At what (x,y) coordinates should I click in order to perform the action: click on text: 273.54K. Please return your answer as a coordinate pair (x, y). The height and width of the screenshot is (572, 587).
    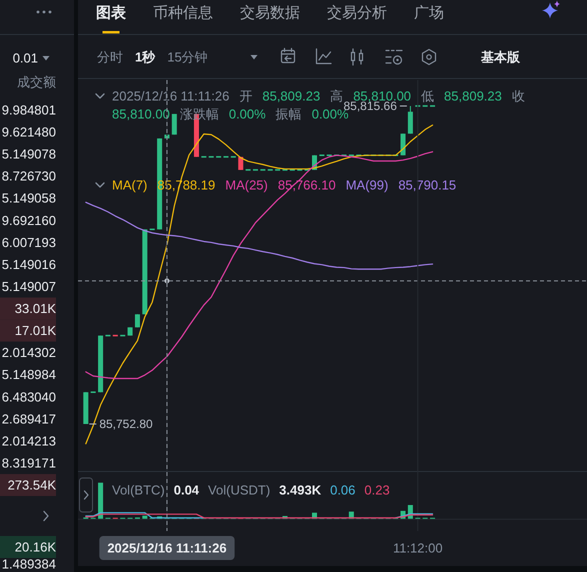
    Looking at the image, I should click on (32, 485).